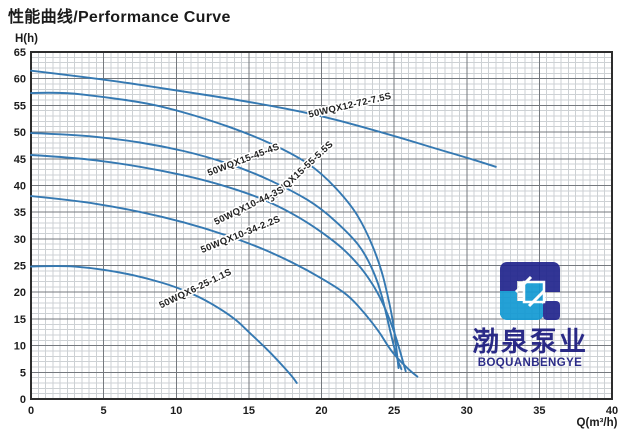 The width and height of the screenshot is (627, 435). I want to click on y-tick: 35, so click(20, 213).